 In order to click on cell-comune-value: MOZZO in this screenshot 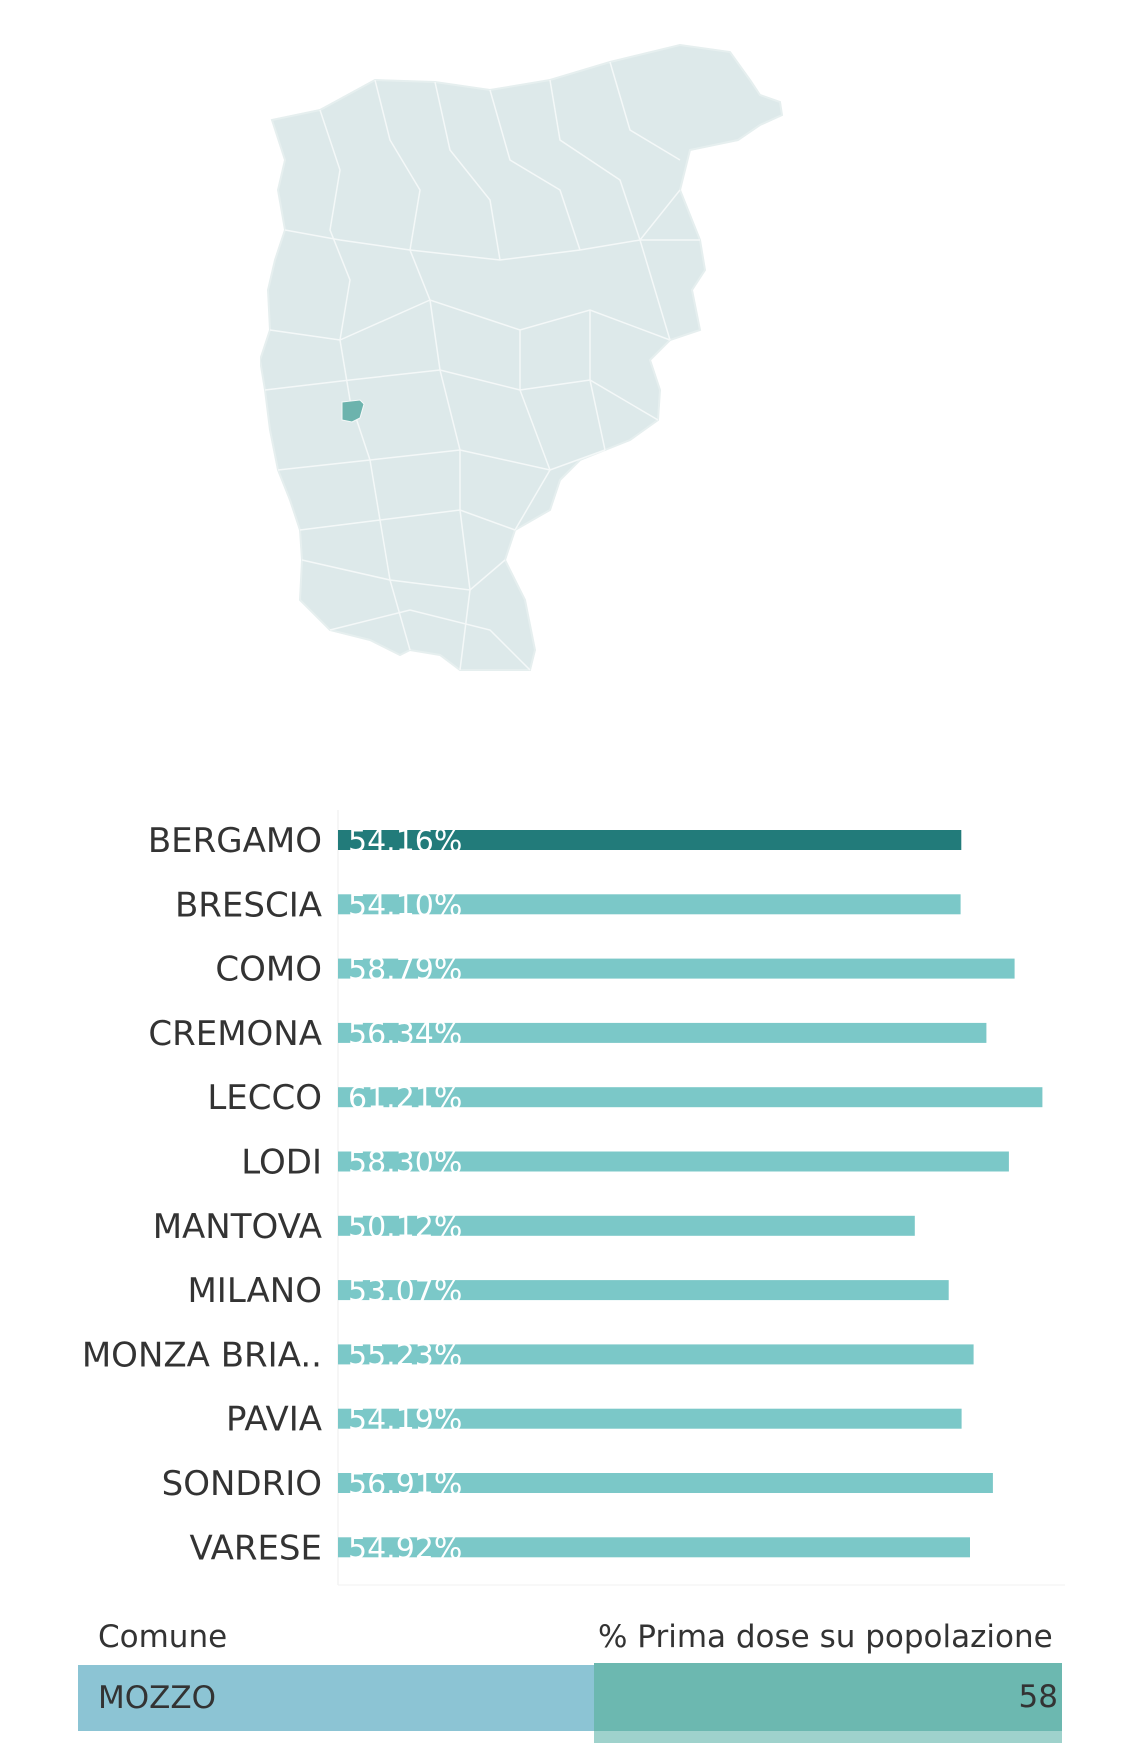, I will do `click(157, 1698)`.